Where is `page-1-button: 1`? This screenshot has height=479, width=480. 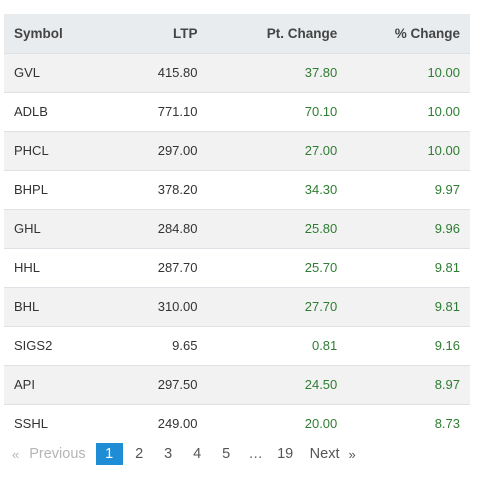
page-1-button: 1 is located at coordinates (109, 454).